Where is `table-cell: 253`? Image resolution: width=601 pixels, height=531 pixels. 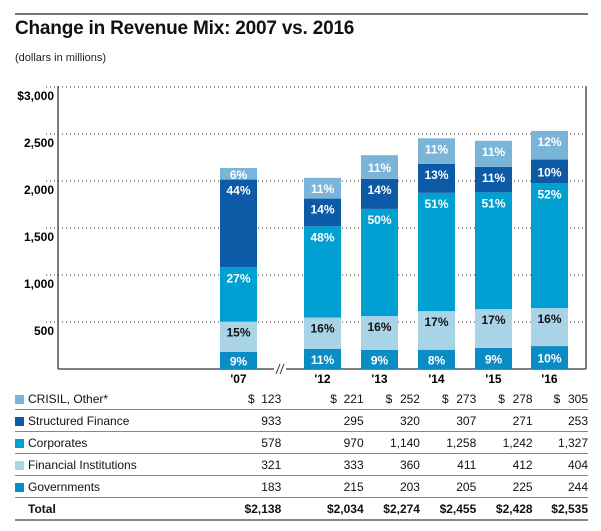 table-cell: 253 is located at coordinates (560, 420).